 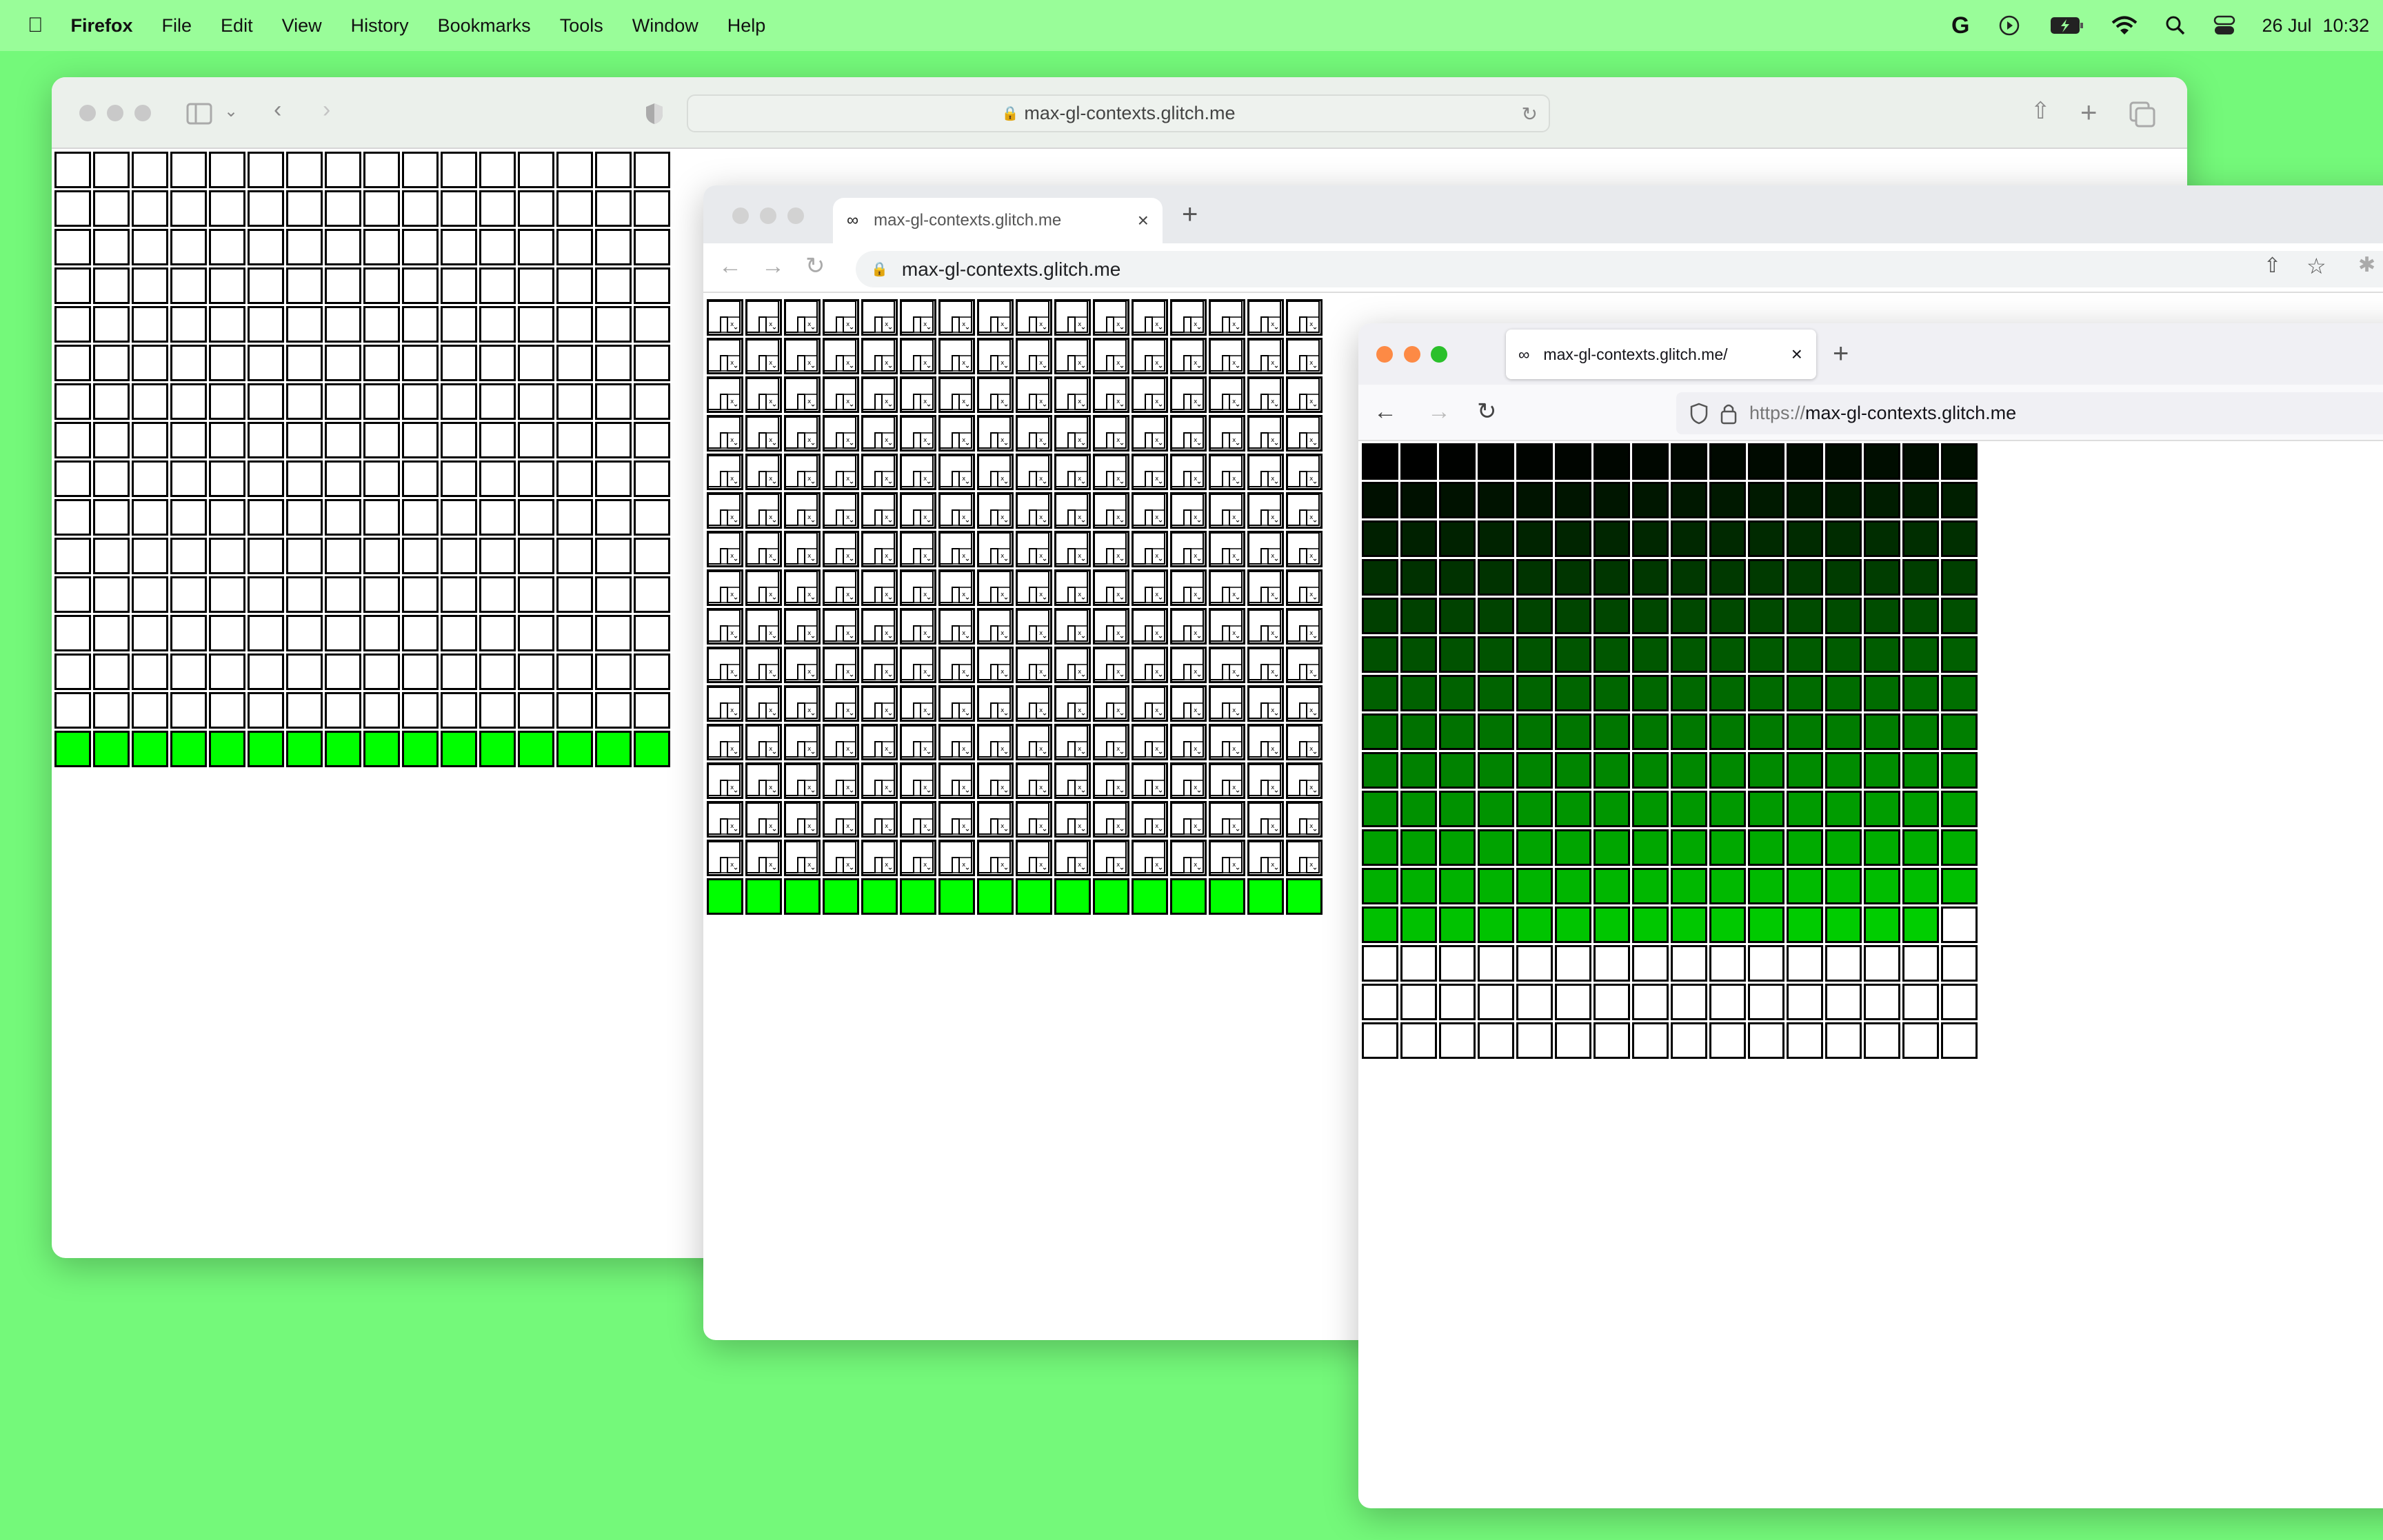 I want to click on bookmark-star-icon: ☆, so click(x=2316, y=266).